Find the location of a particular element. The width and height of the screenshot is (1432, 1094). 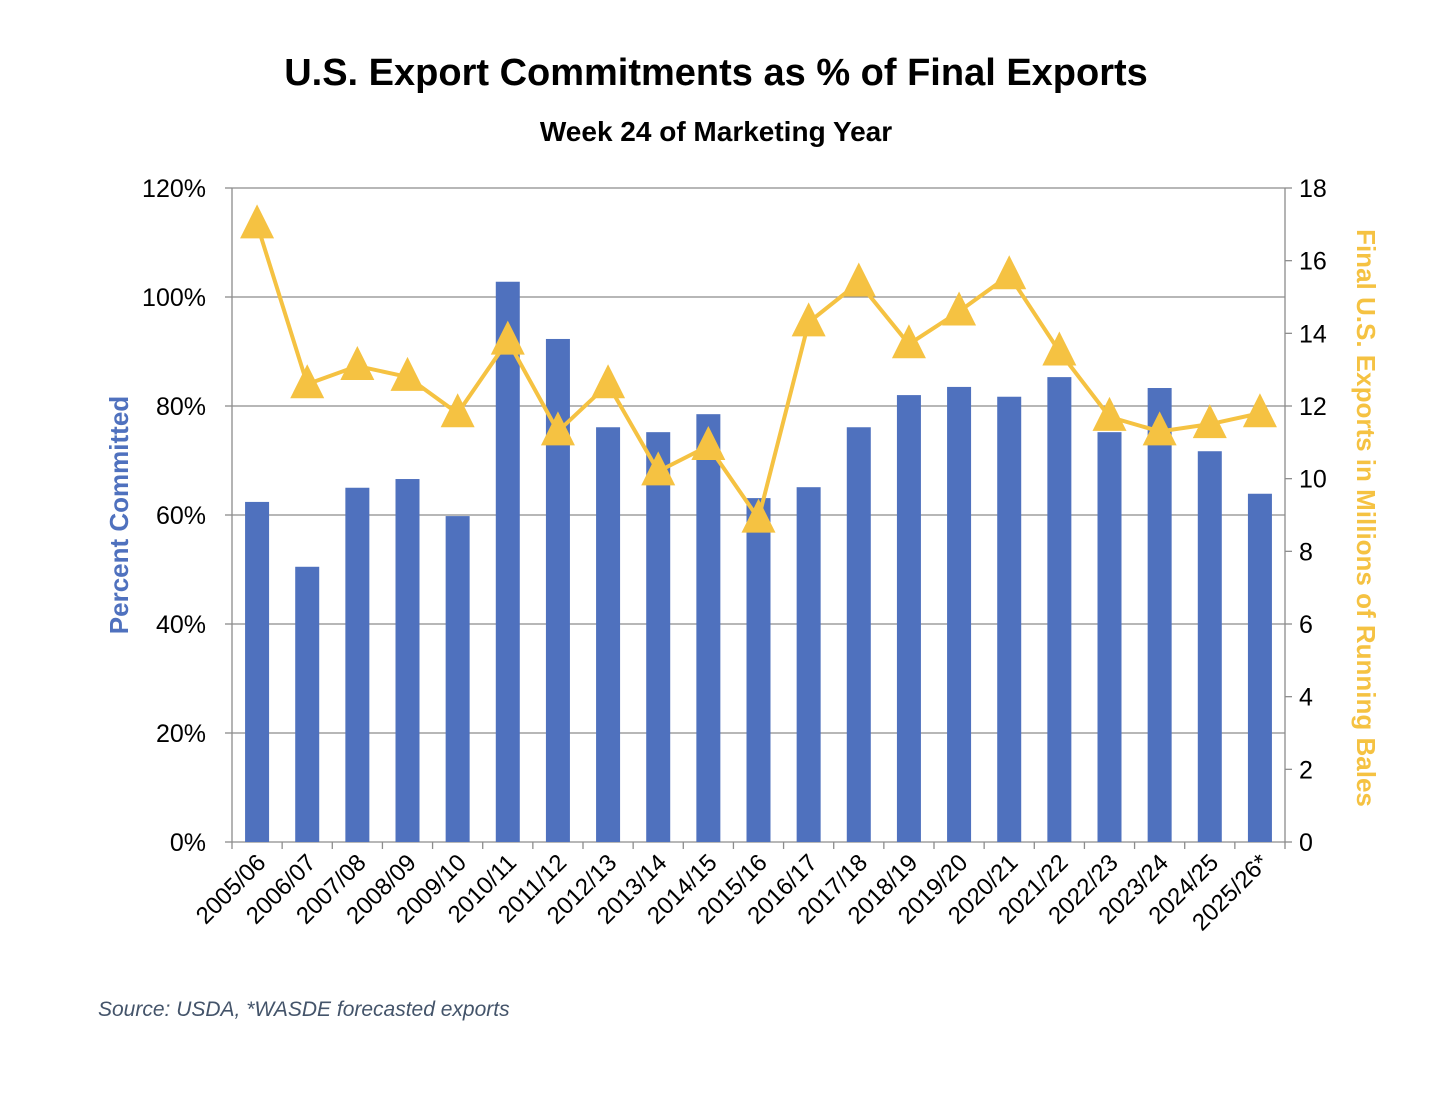

left-tick-label: 60% is located at coordinates (181, 516).